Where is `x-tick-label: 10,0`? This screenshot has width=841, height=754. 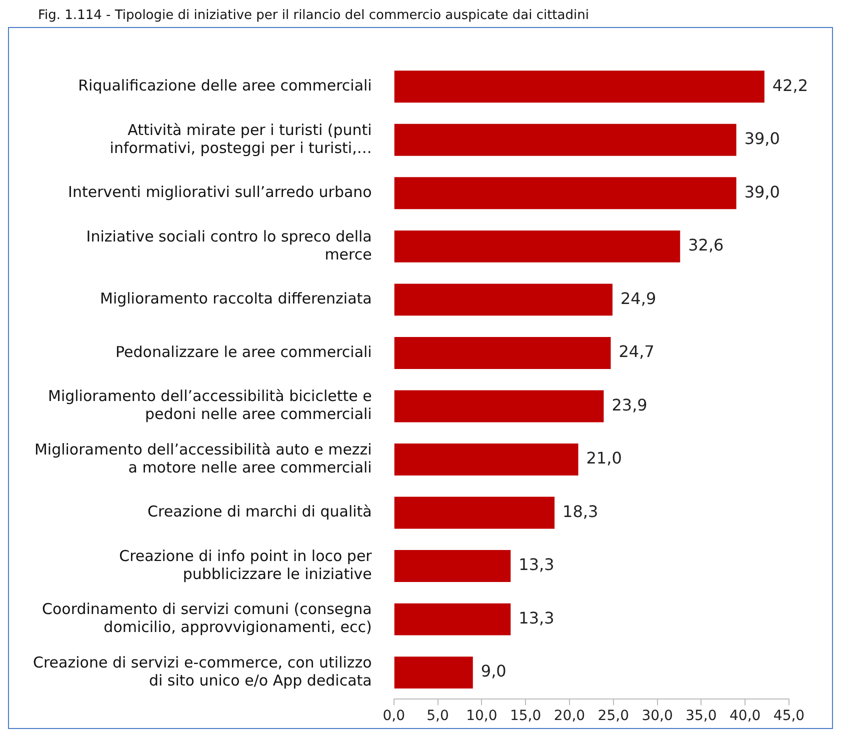 x-tick-label: 10,0 is located at coordinates (482, 716).